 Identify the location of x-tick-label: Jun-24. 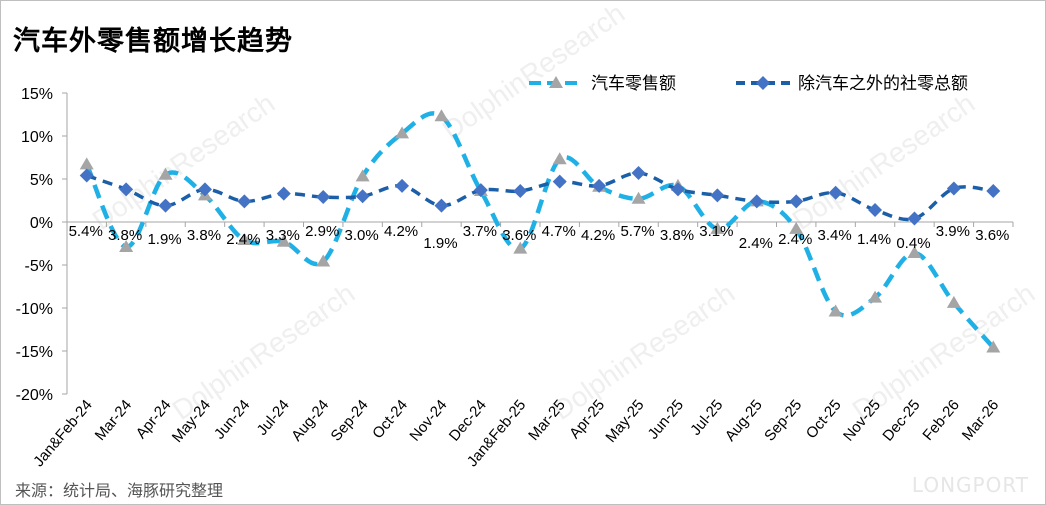
(232, 420).